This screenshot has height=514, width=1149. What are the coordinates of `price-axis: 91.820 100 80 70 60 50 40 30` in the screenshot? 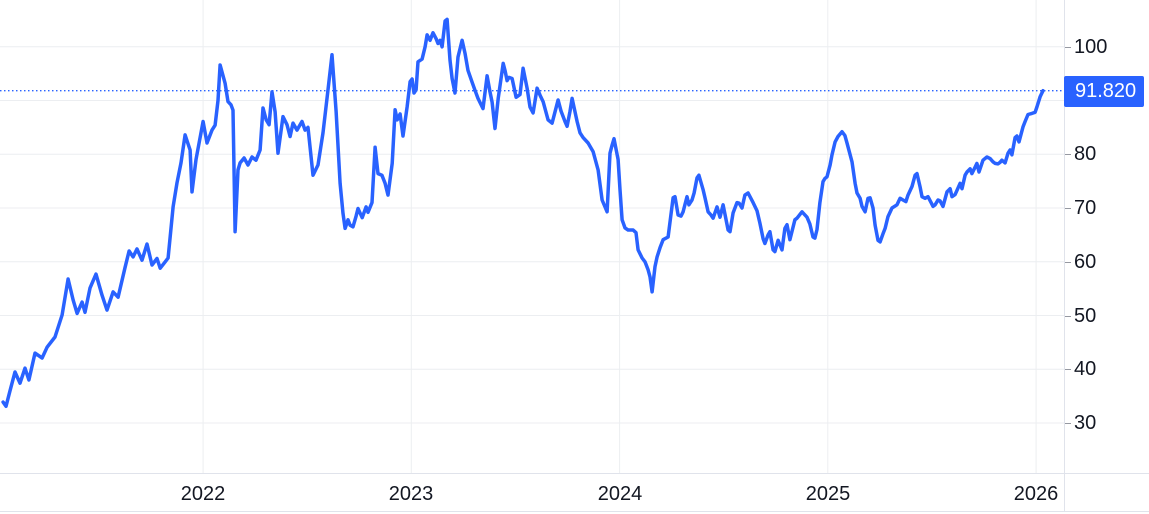 It's located at (1106, 236).